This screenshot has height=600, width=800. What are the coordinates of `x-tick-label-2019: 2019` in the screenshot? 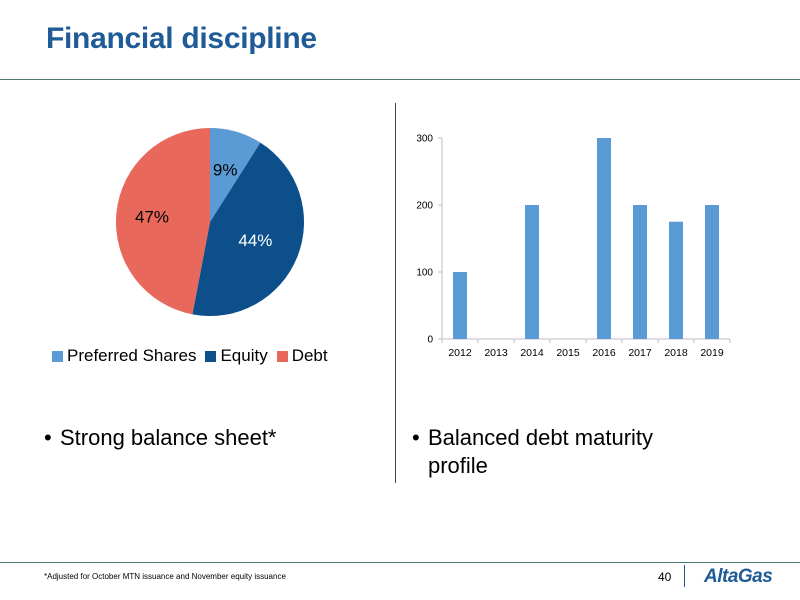 It's located at (712, 353).